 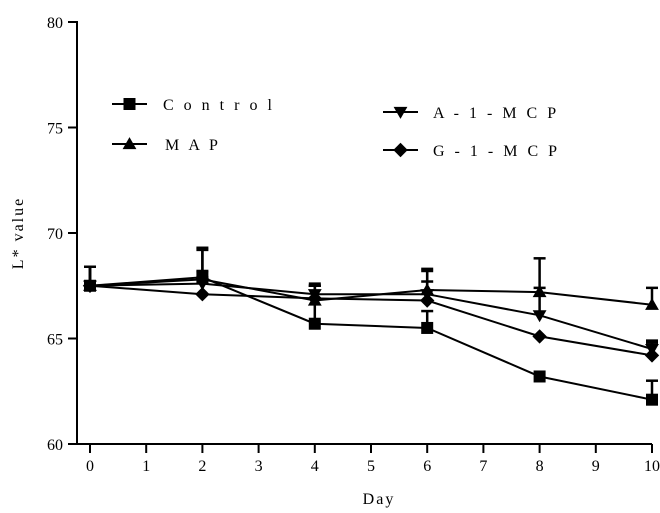 I want to click on legend-label-a-1-mcp: A - 1 - M C P, so click(x=496, y=113).